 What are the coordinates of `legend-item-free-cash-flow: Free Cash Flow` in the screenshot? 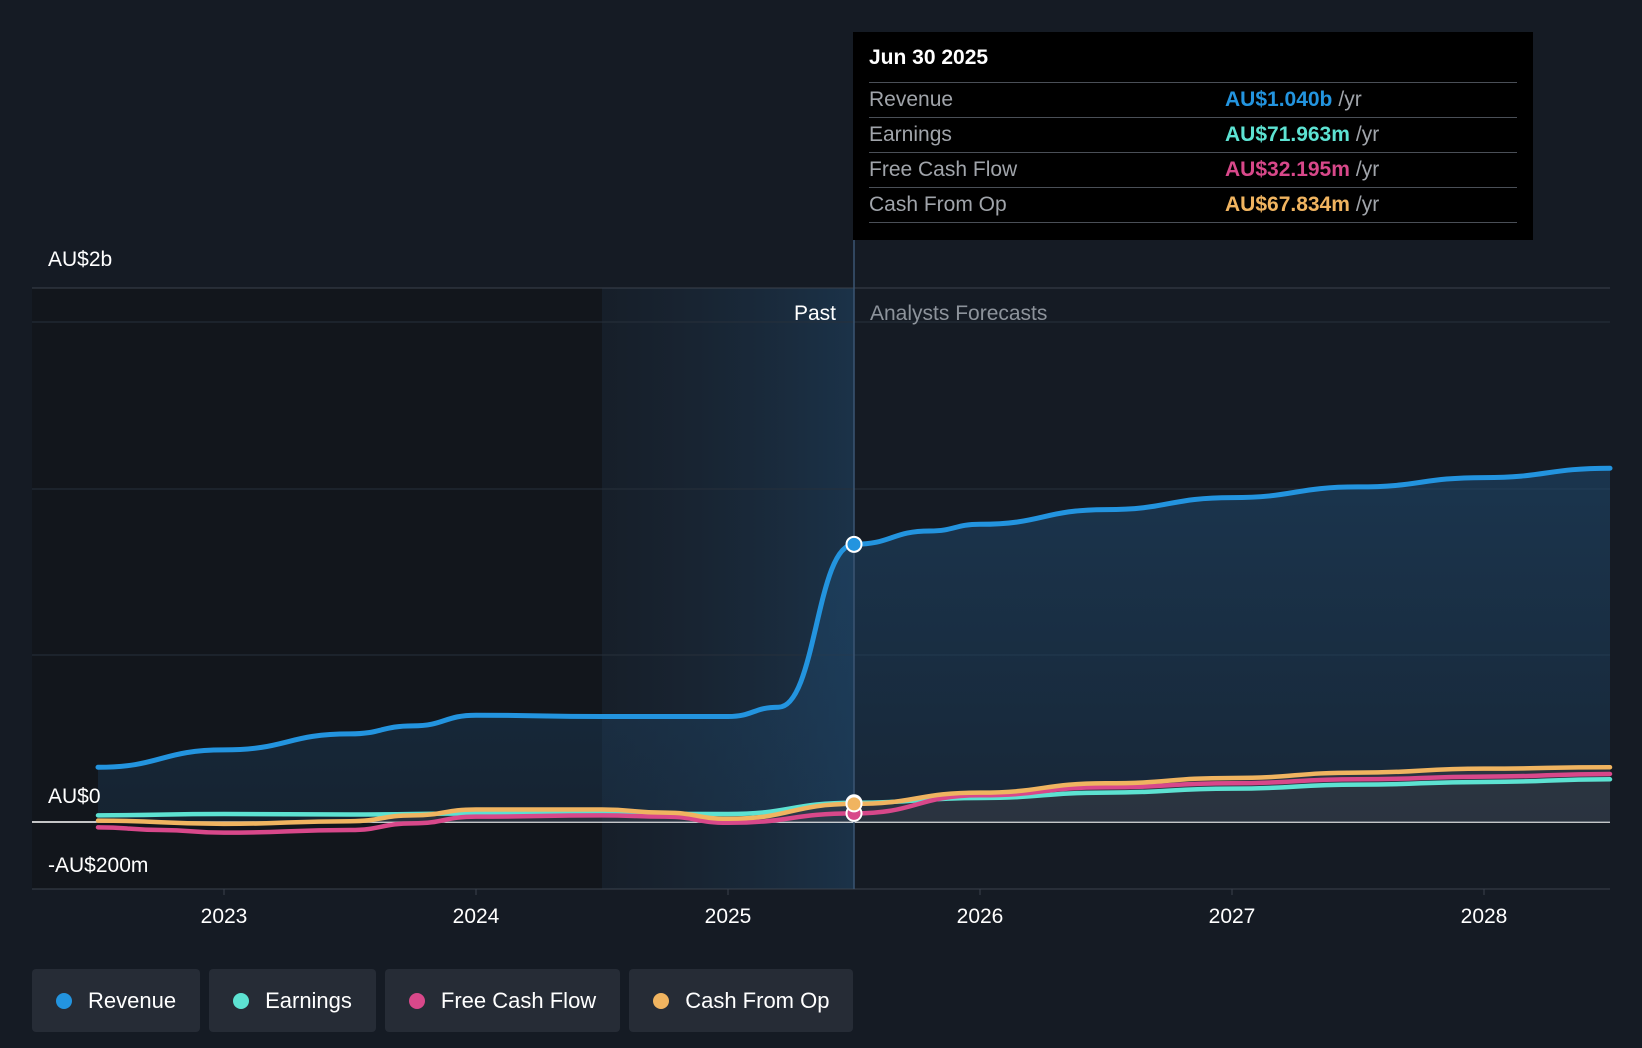 It's located at (502, 1000).